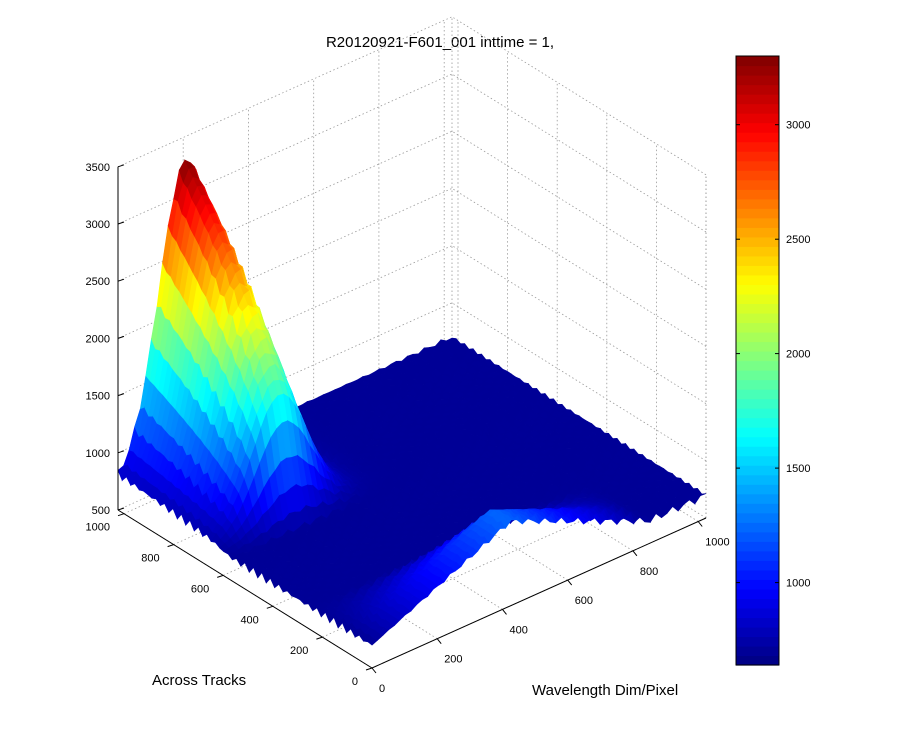 This screenshot has height=750, width=900. What do you see at coordinates (798, 240) in the screenshot?
I see `colorbar-tick-label: 2500` at bounding box center [798, 240].